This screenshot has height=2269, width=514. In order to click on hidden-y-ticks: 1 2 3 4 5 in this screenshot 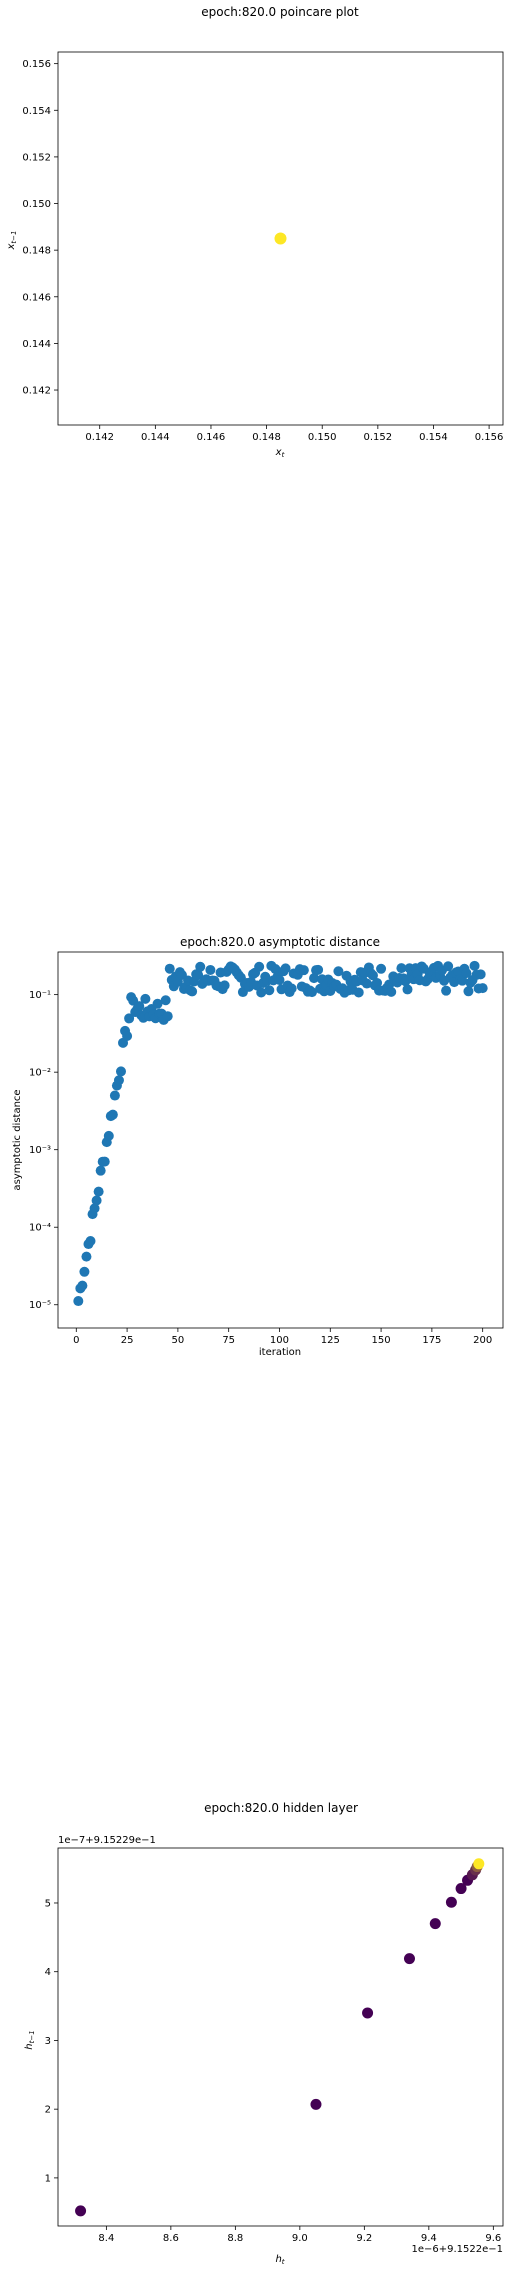, I will do `click(51, 2041)`.